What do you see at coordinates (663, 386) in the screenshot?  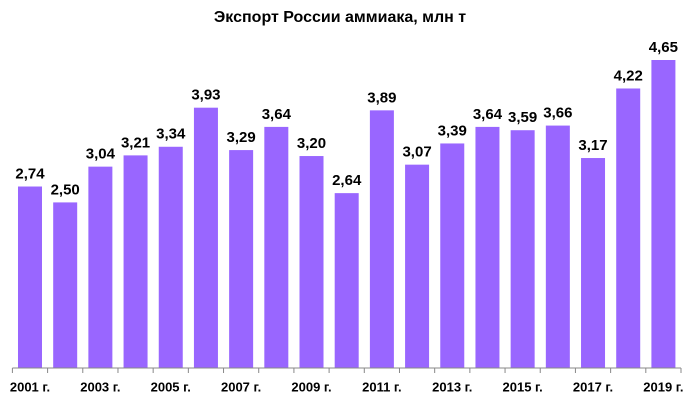 I see `x-tick-label: 2019 г.` at bounding box center [663, 386].